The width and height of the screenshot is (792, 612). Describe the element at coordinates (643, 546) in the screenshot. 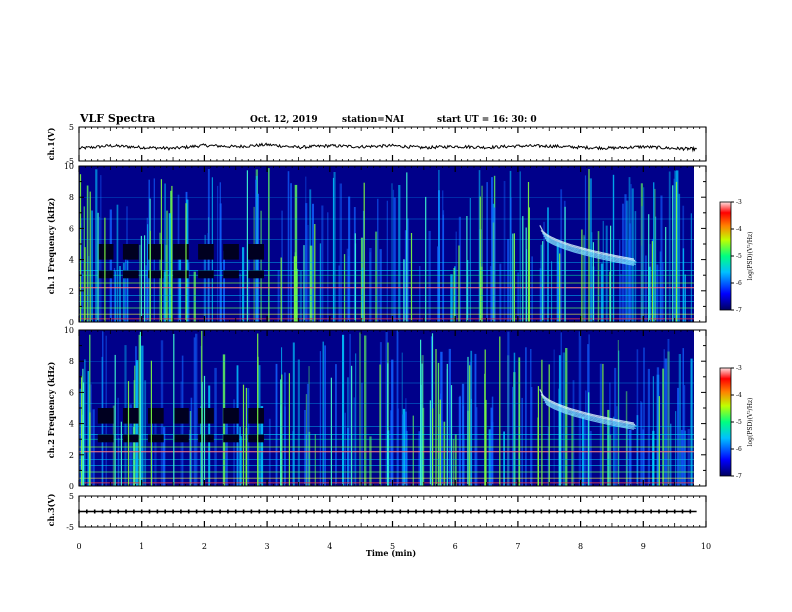

I see `x-tick-label: 9` at that location.